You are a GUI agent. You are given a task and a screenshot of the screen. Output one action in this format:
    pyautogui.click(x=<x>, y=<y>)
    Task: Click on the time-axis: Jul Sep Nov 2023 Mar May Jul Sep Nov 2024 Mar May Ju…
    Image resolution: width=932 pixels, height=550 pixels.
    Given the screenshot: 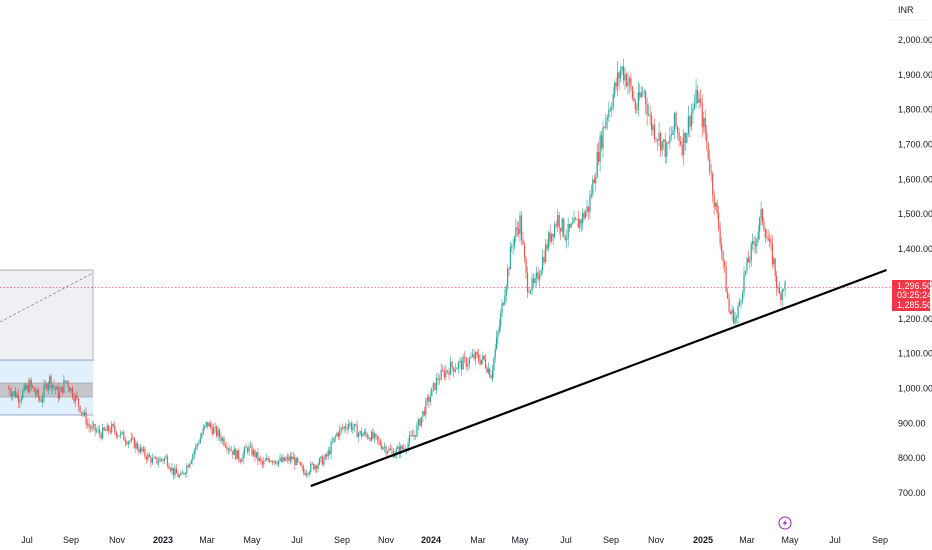 What is the action you would take?
    pyautogui.click(x=454, y=540)
    